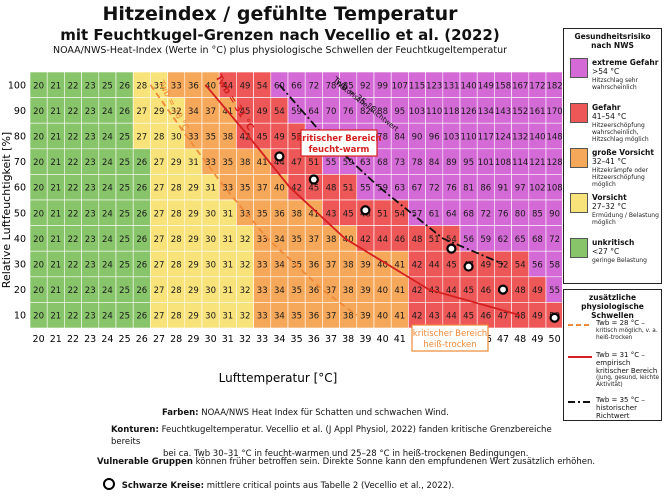 Image resolution: width=666 pixels, height=500 pixels. Describe the element at coordinates (609, 197) in the screenshot. I see `legend-head: Vorsicht` at that location.